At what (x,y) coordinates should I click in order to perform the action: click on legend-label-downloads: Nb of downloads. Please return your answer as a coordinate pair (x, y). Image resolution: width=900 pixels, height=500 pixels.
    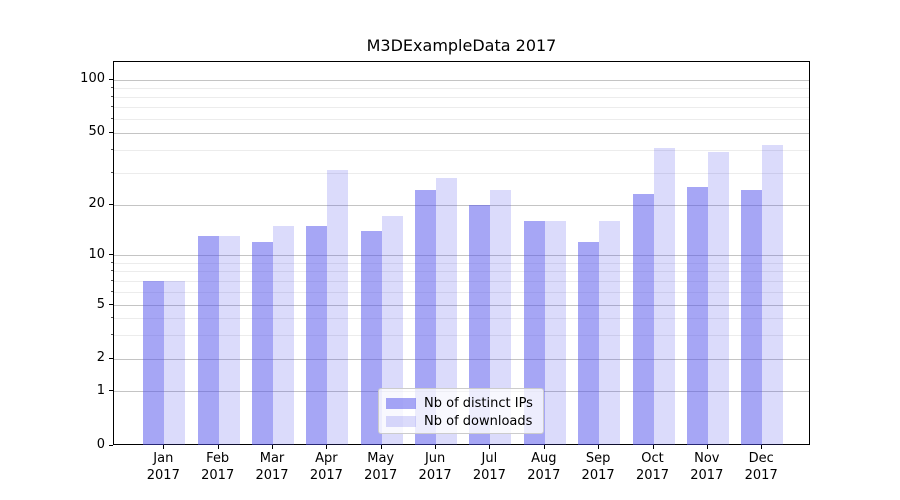
    Looking at the image, I should click on (478, 421).